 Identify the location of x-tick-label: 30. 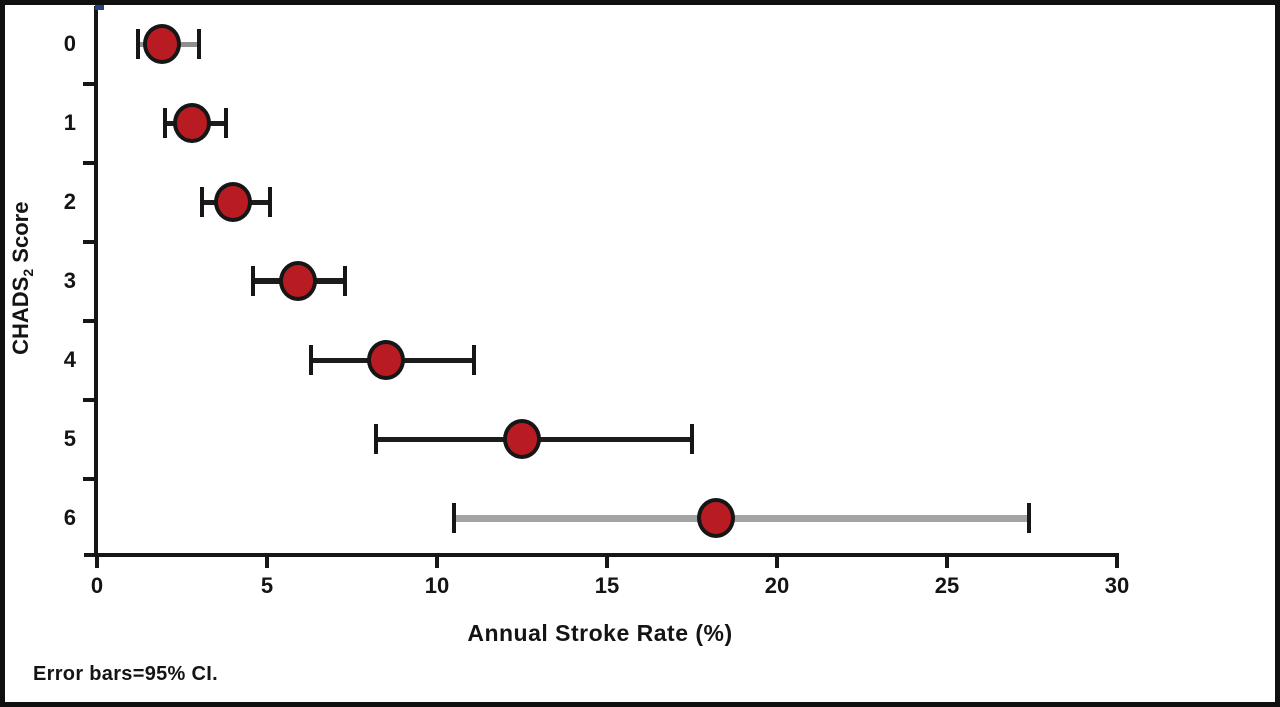
(1117, 585).